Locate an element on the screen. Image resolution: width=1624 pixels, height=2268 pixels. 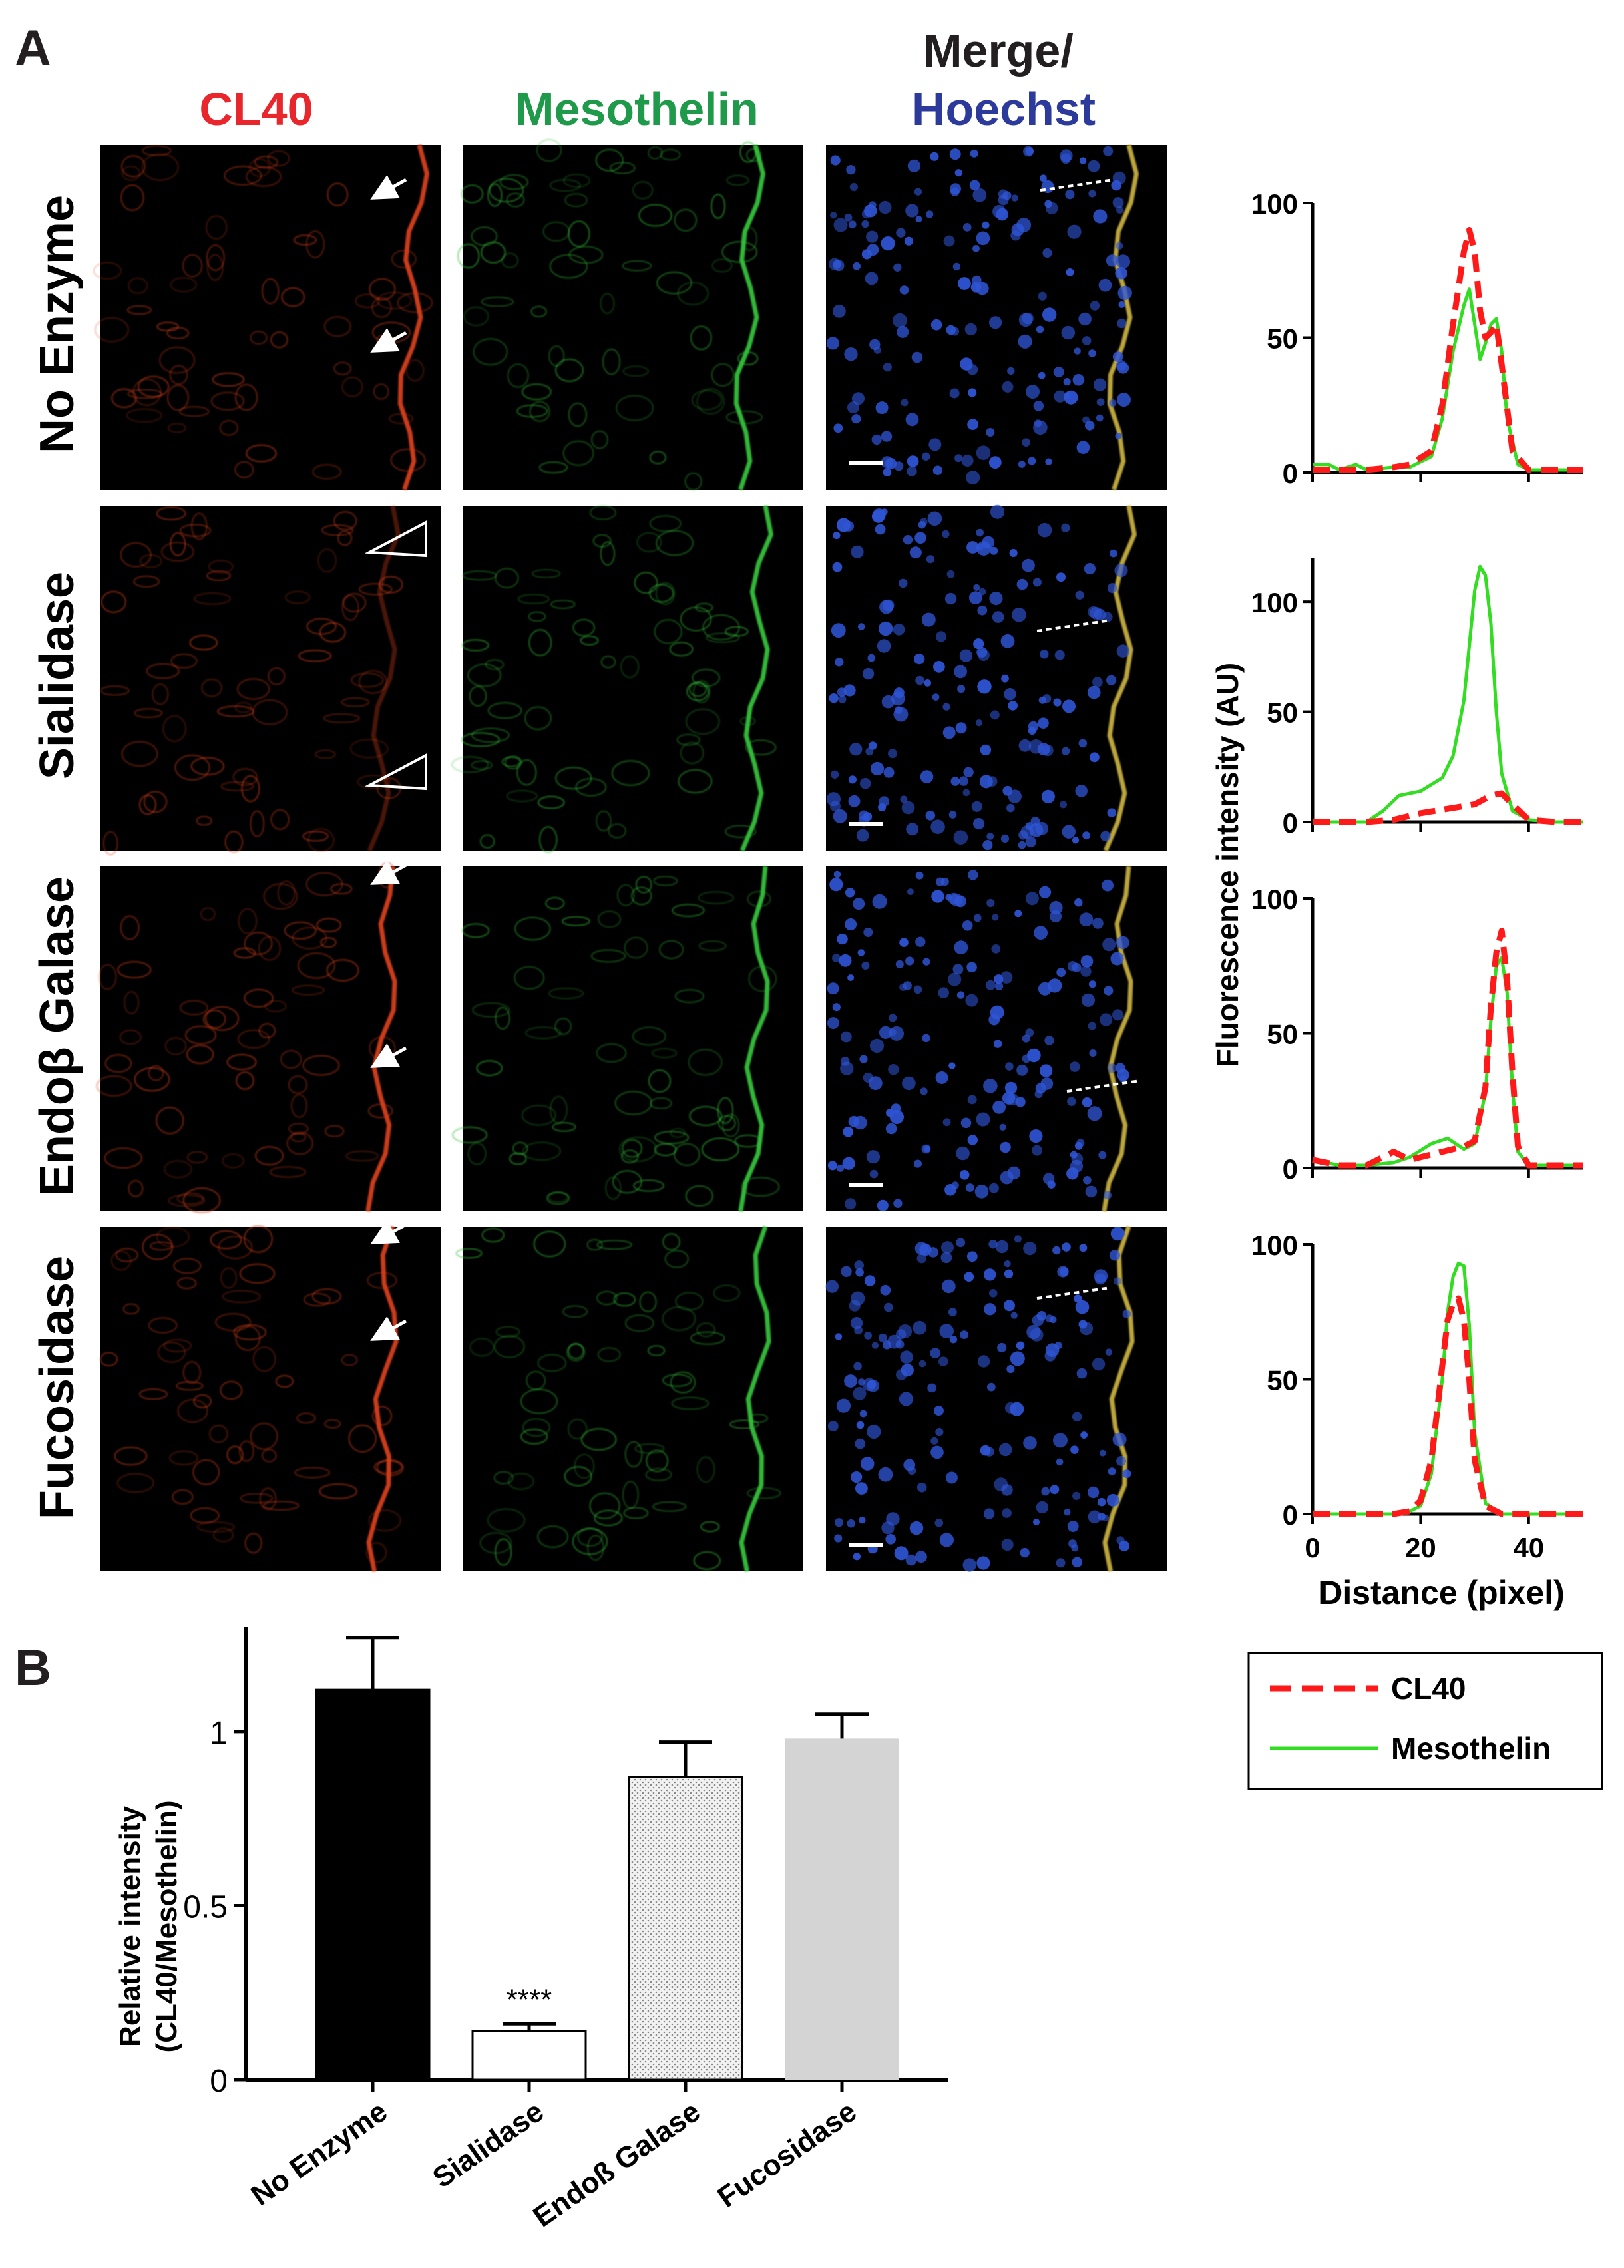
legend-label-cl40: CL40 is located at coordinates (1429, 1688).